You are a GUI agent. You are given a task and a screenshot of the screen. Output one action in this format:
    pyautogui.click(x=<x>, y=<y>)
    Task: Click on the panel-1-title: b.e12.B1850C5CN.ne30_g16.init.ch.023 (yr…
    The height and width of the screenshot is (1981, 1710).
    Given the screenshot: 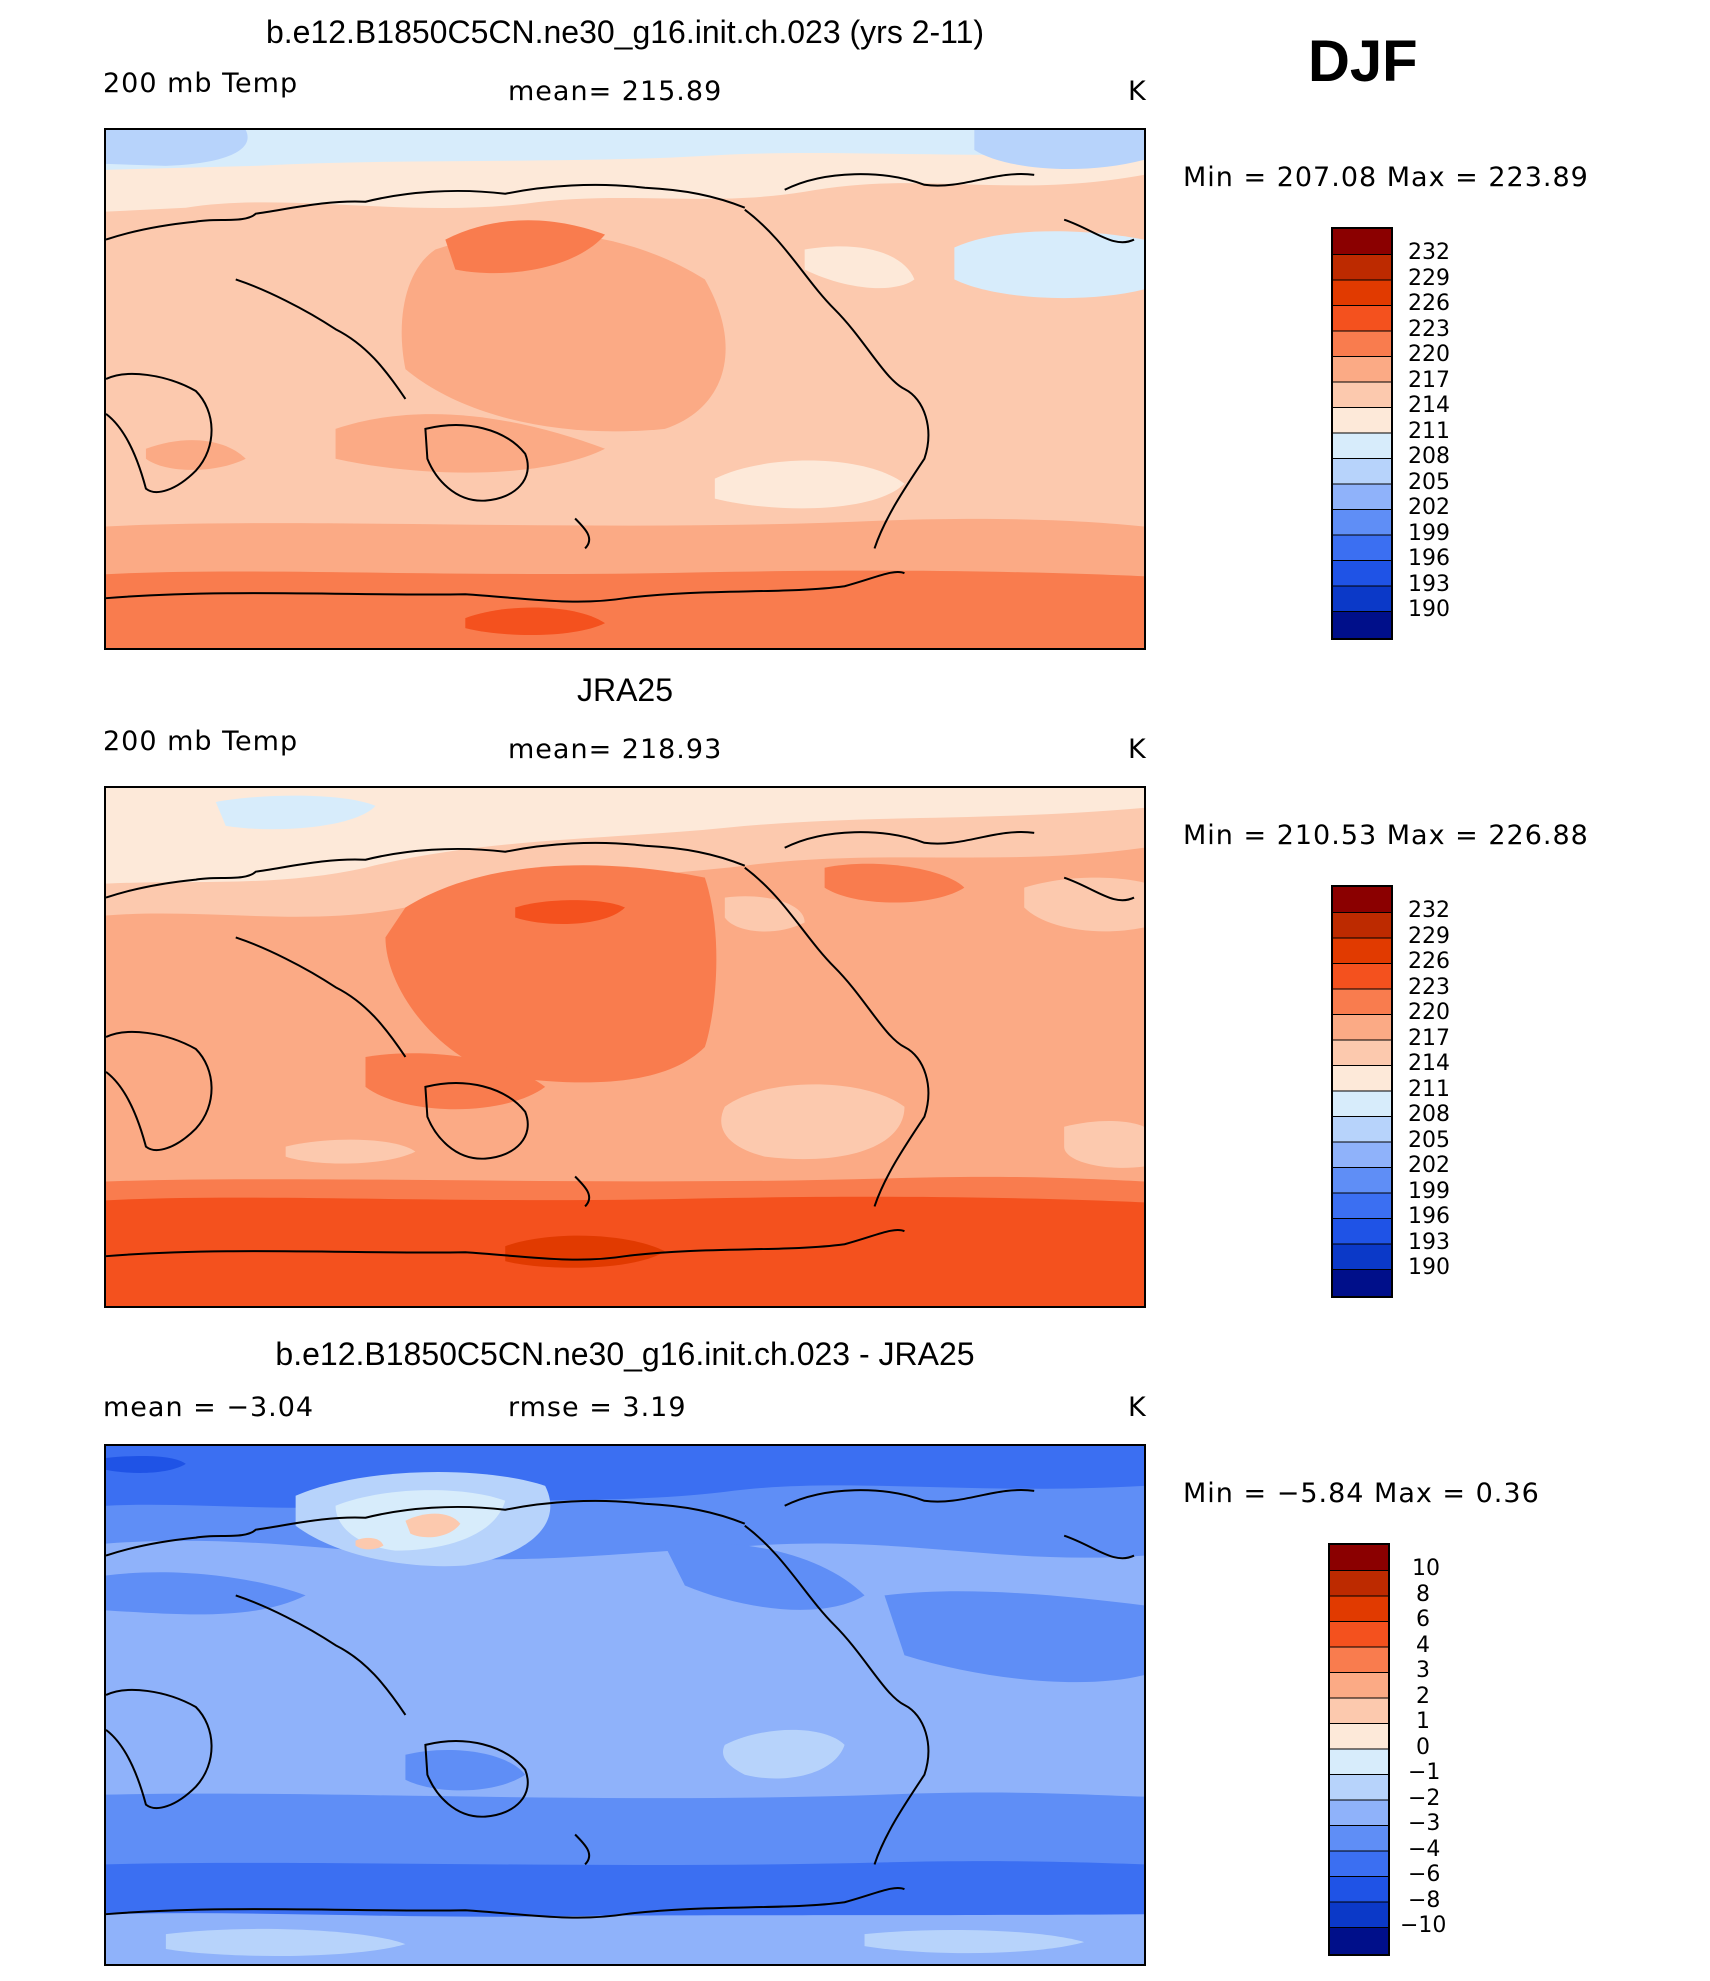 What is the action you would take?
    pyautogui.click(x=625, y=32)
    